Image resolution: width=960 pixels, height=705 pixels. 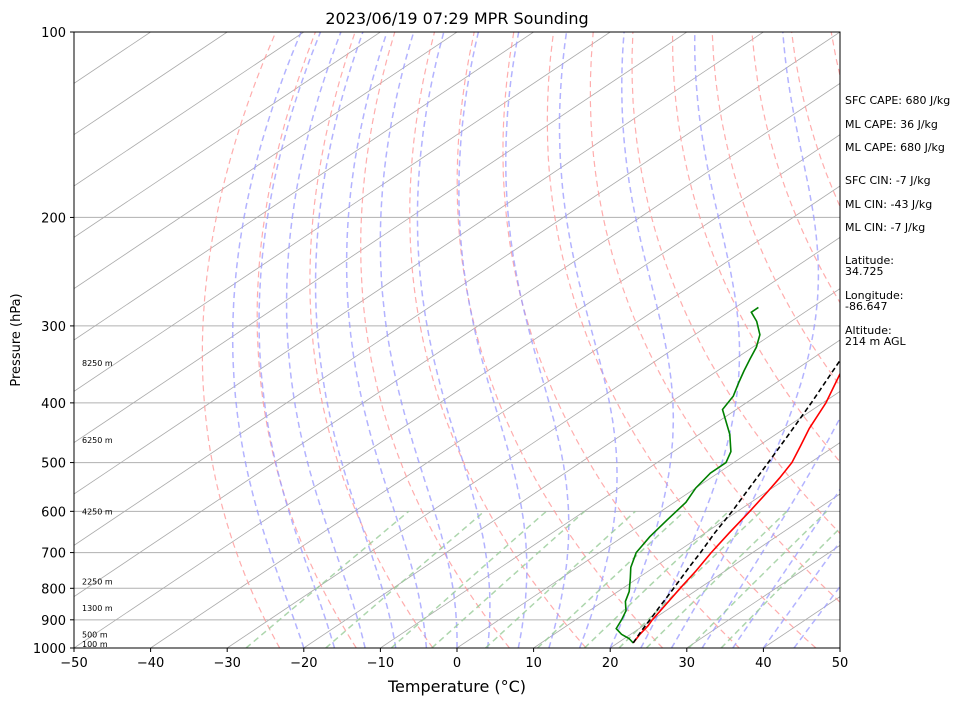 What do you see at coordinates (885, 227) in the screenshot?
I see `ml-cin-text-2: ML CIN: -7 J/kg` at bounding box center [885, 227].